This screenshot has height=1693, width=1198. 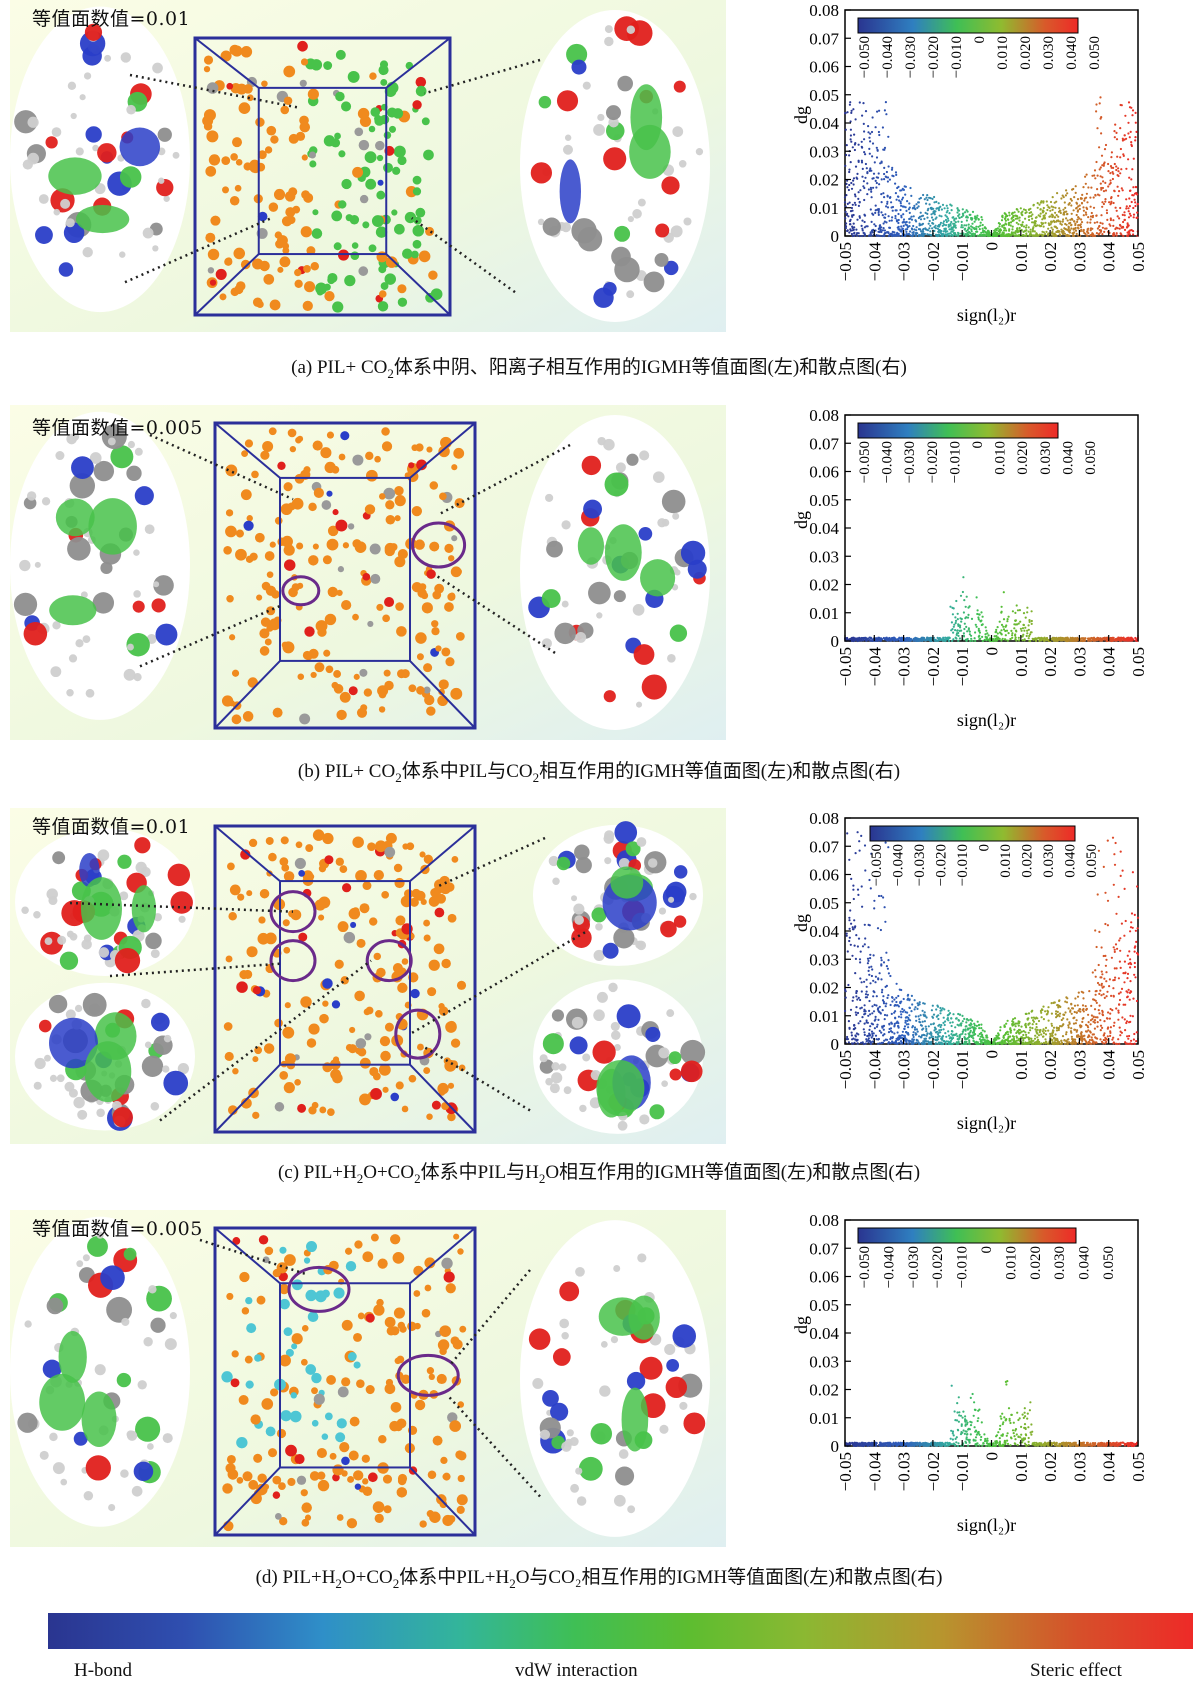 I want to click on x-tick-label: −0.05, so click(x=845, y=666).